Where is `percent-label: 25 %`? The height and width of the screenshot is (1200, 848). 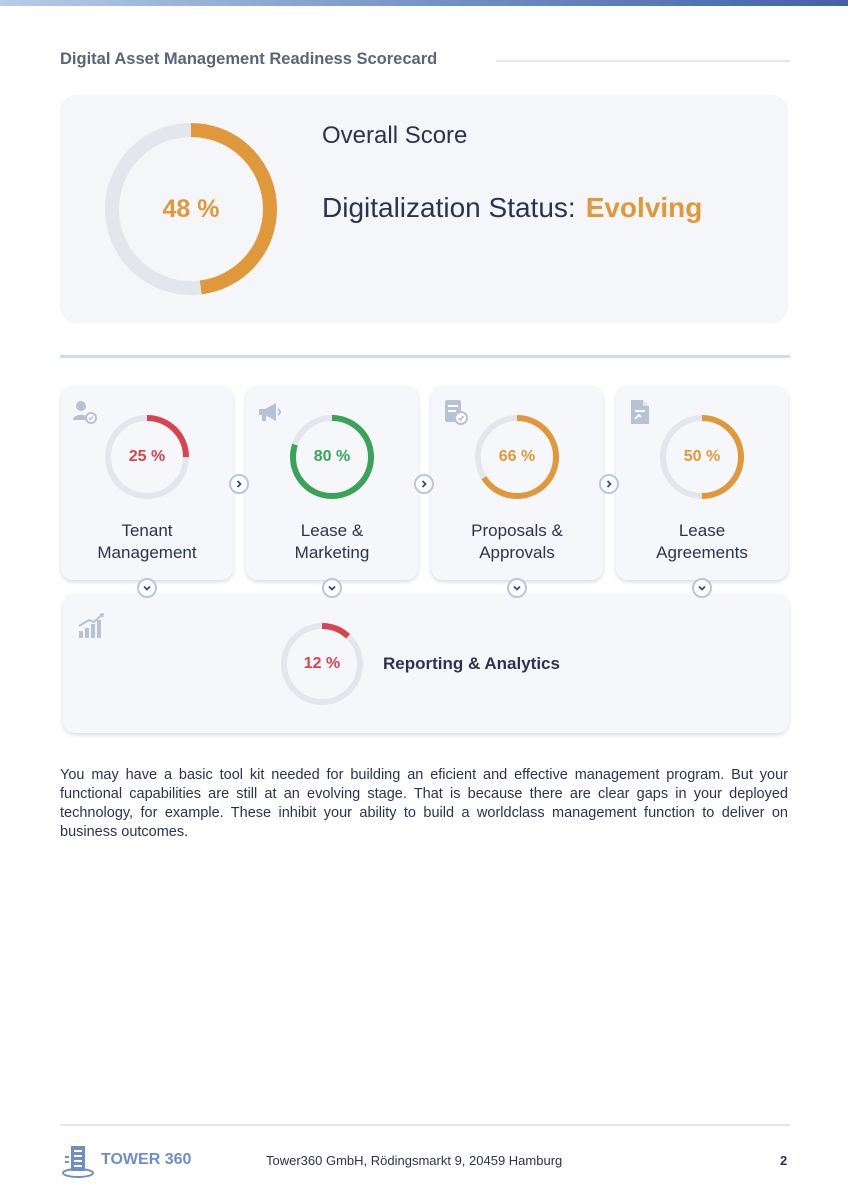 percent-label: 25 % is located at coordinates (147, 456).